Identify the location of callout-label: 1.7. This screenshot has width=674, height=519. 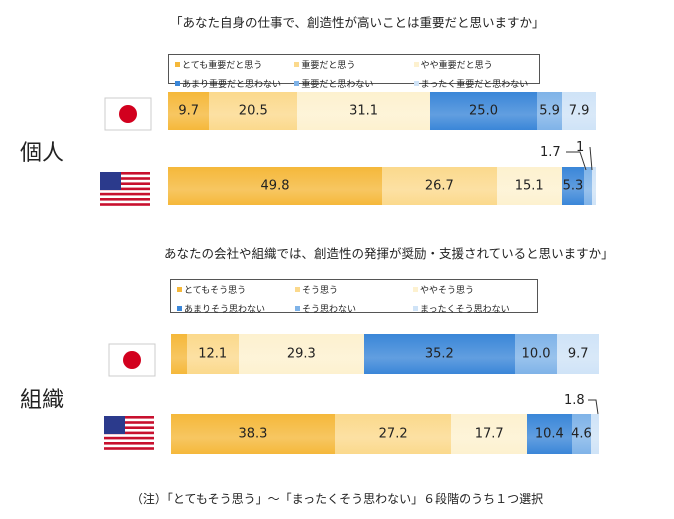
(550, 152).